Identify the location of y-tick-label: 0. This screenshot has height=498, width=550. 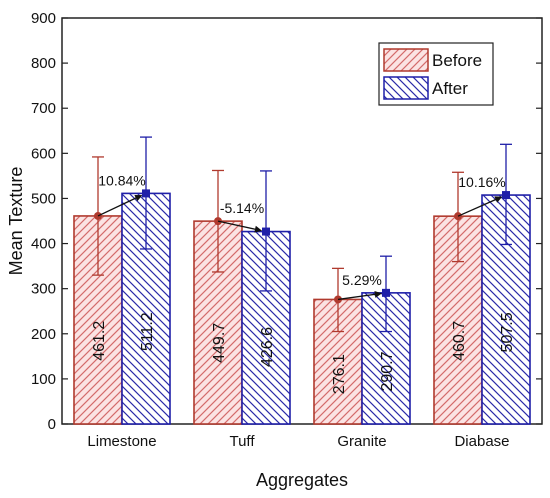
(52, 424).